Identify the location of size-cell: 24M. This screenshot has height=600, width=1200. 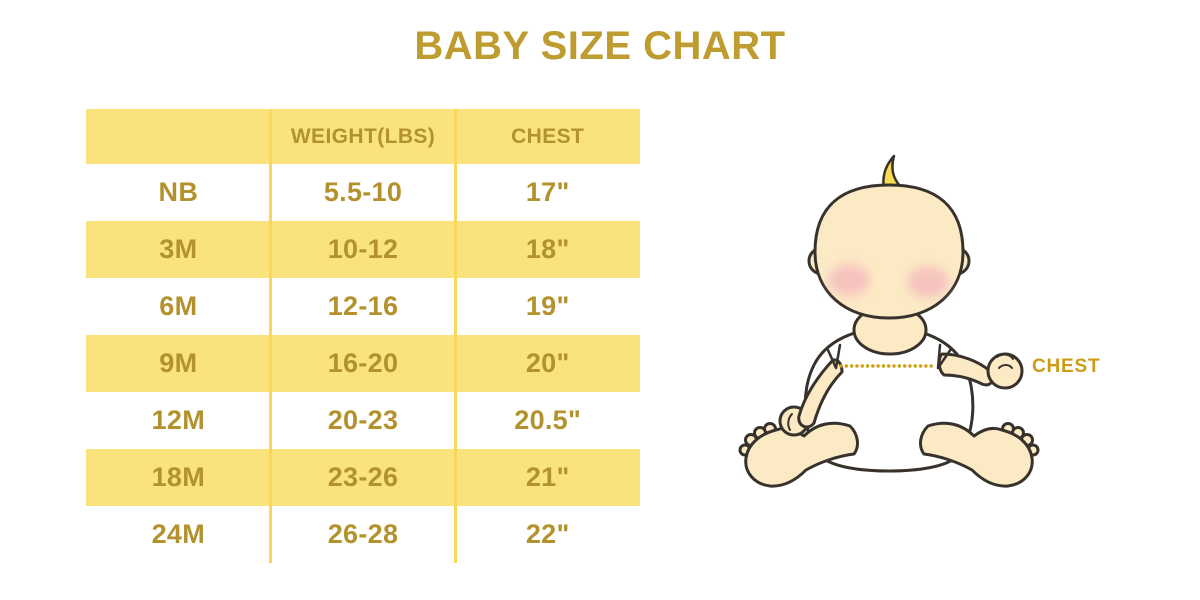
(178, 534).